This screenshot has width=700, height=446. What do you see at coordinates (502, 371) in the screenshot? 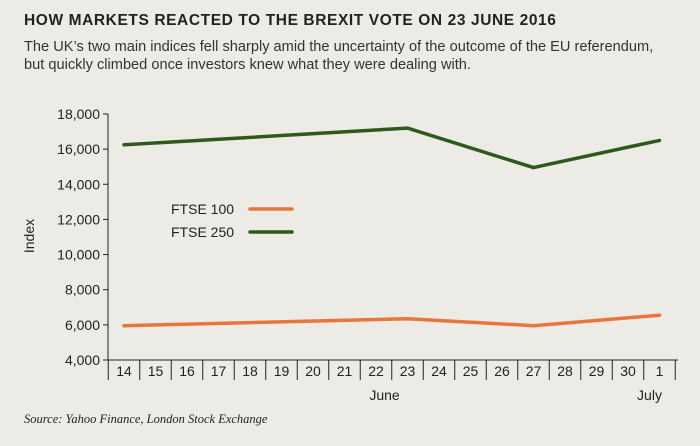
I see `x-tick-label: 26` at bounding box center [502, 371].